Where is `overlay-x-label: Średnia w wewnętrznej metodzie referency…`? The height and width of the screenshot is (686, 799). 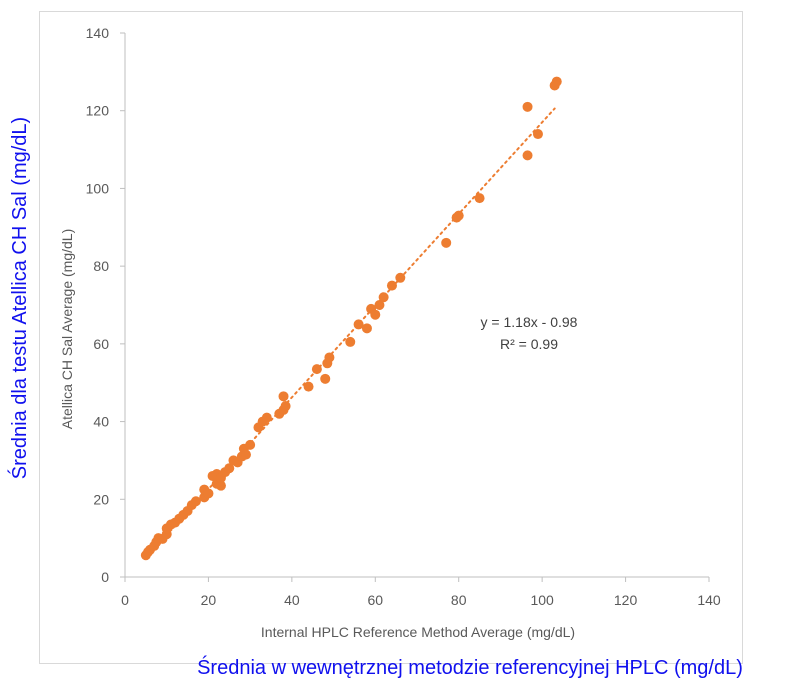
overlay-x-label: Średnia w wewnętrznej metodzie referency… is located at coordinates (470, 667).